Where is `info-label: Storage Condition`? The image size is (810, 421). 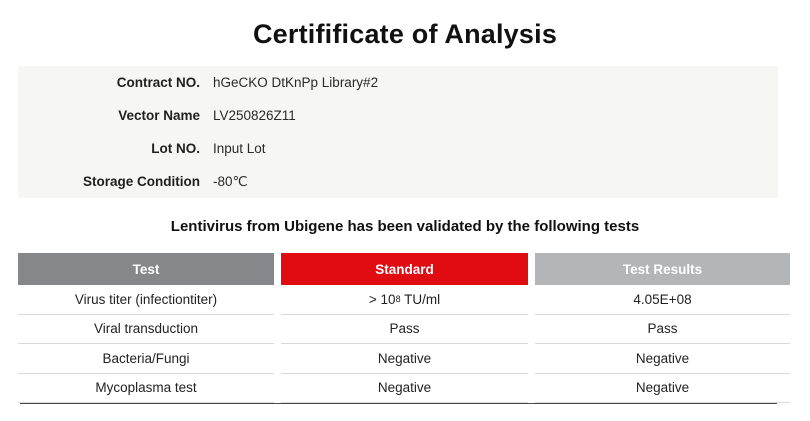
info-label: Storage Condition is located at coordinates (141, 181).